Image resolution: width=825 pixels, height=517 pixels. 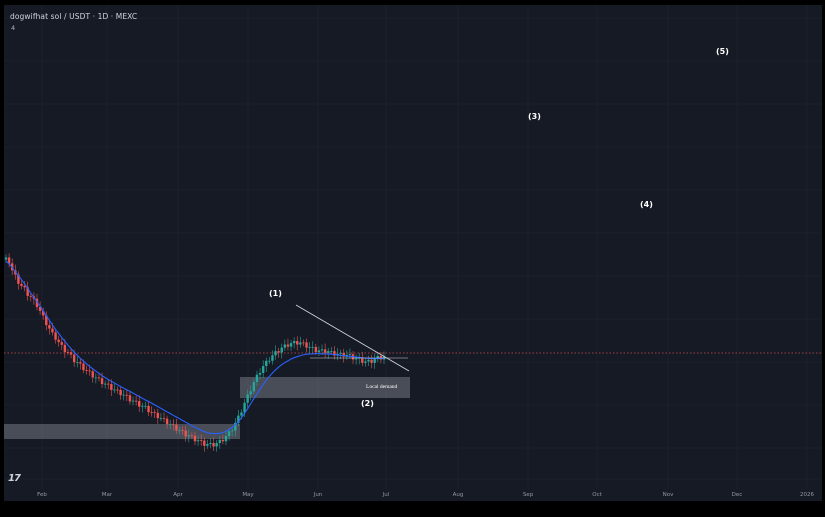 I want to click on local-demand-label: Local demand, so click(x=382, y=387).